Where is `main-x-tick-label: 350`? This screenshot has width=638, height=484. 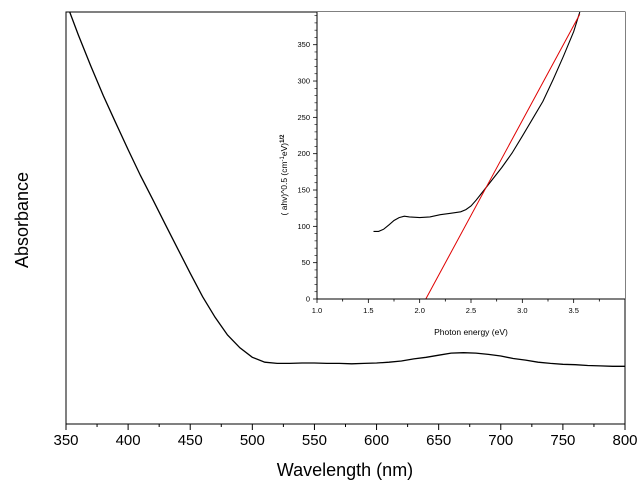
main-x-tick-label: 350 is located at coordinates (65, 440).